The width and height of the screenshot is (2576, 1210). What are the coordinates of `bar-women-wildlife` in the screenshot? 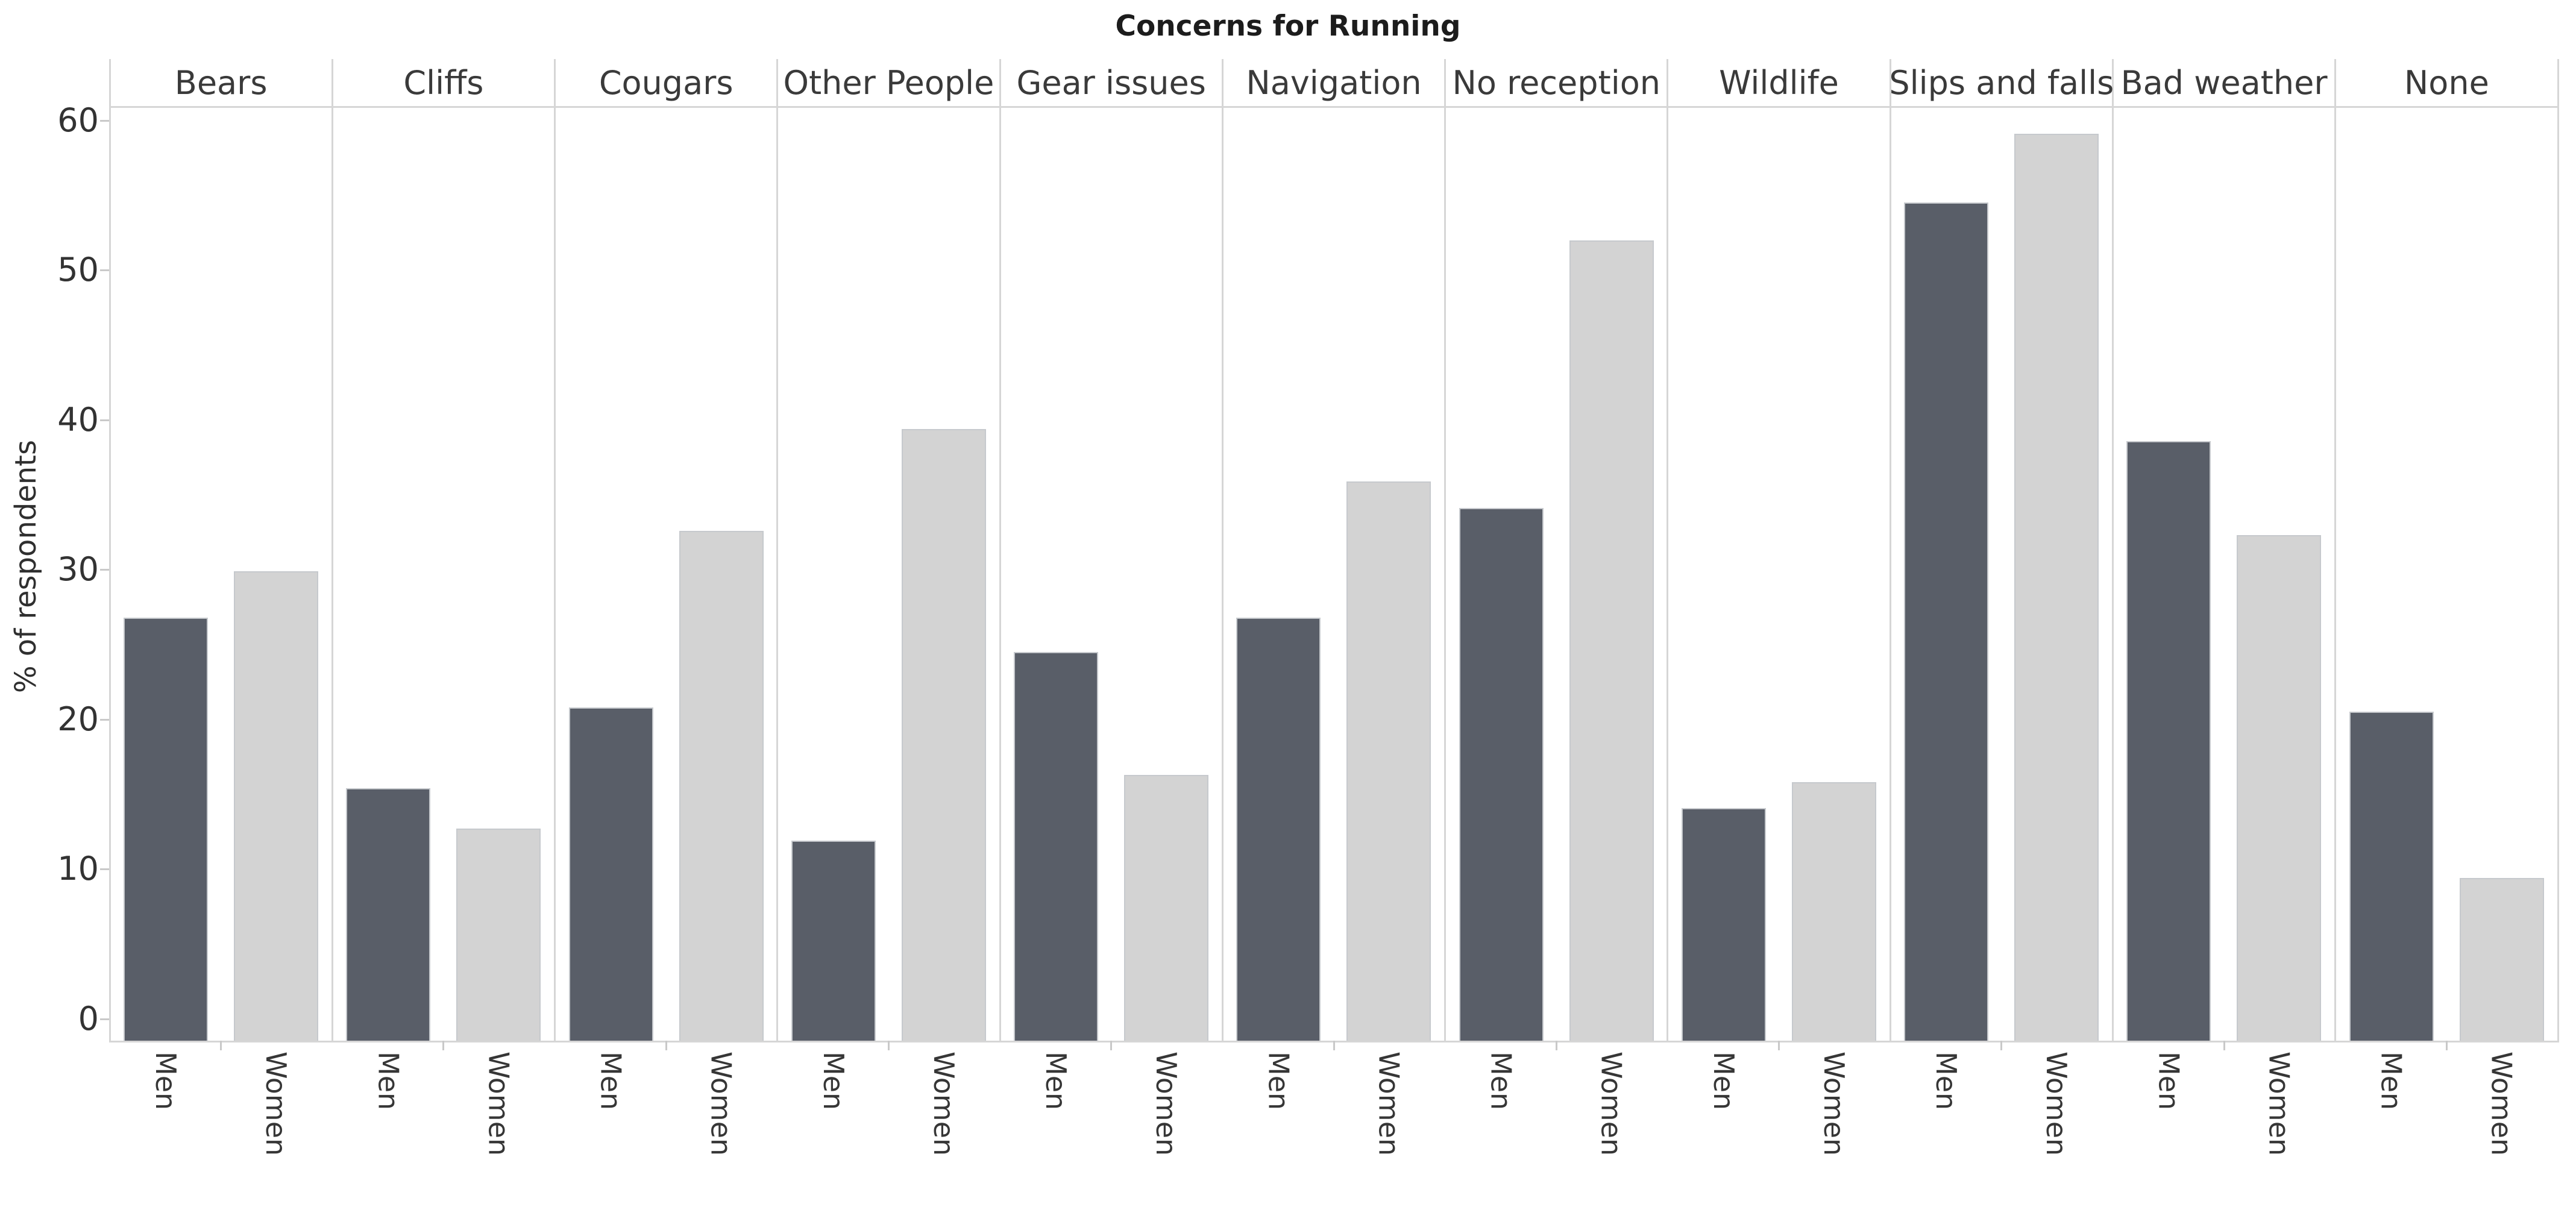 It's located at (1833, 911).